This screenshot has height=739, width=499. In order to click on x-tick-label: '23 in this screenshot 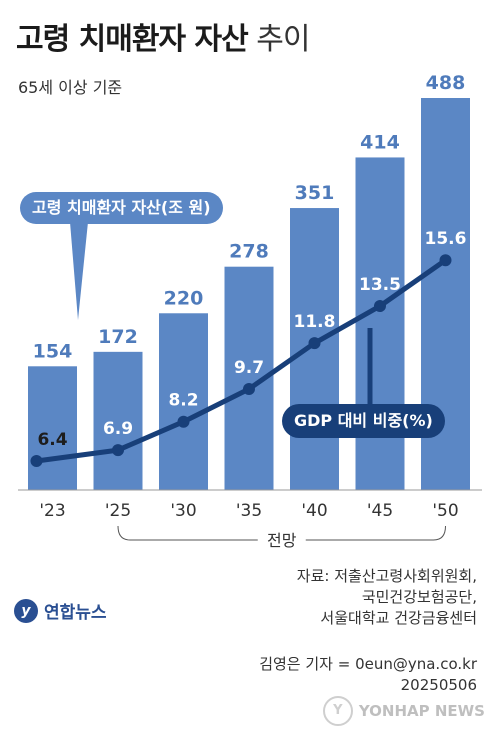, I will do `click(52, 511)`.